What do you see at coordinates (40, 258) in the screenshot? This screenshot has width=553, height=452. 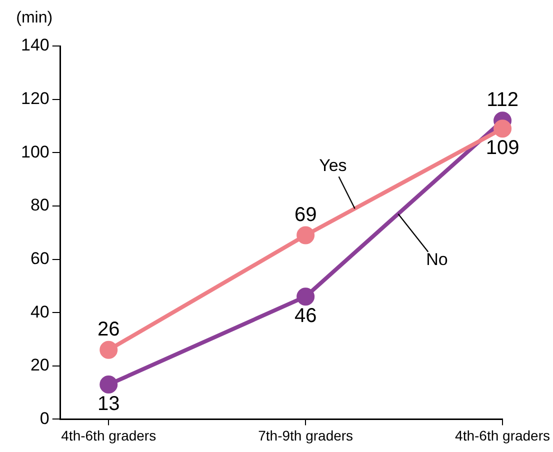 I see `y-tick-label: 60` at bounding box center [40, 258].